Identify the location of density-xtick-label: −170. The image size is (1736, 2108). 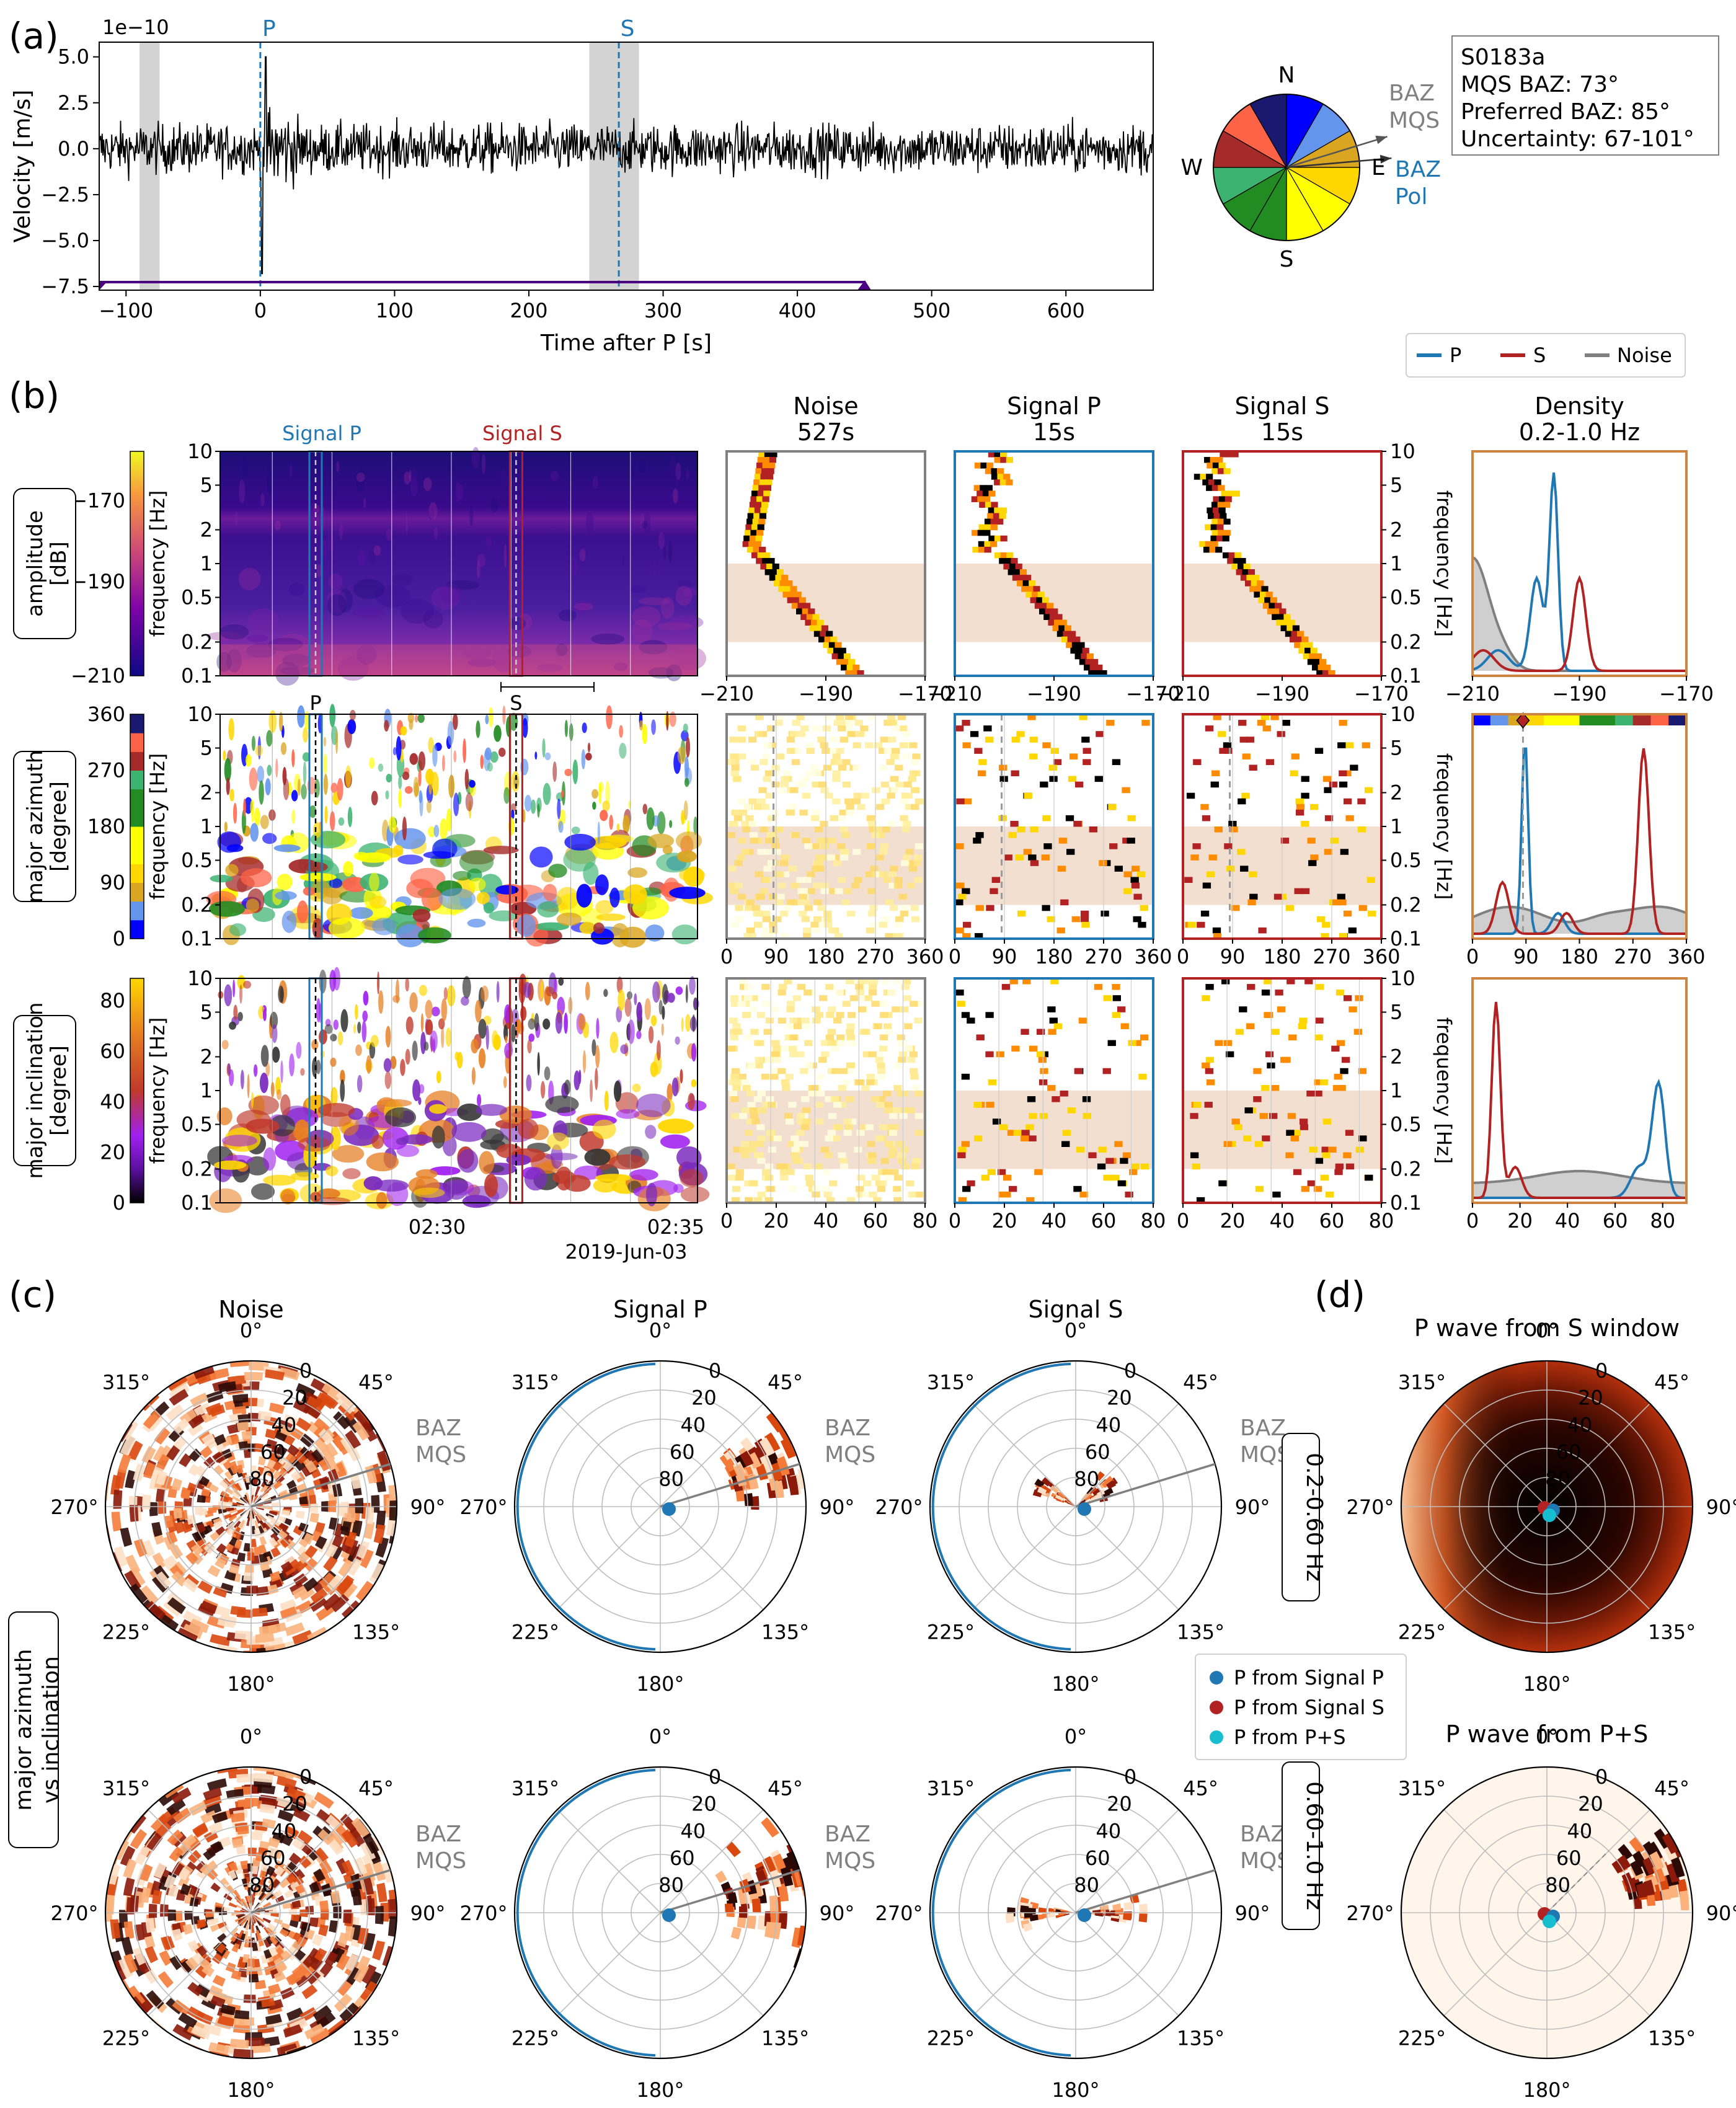
(1686, 694).